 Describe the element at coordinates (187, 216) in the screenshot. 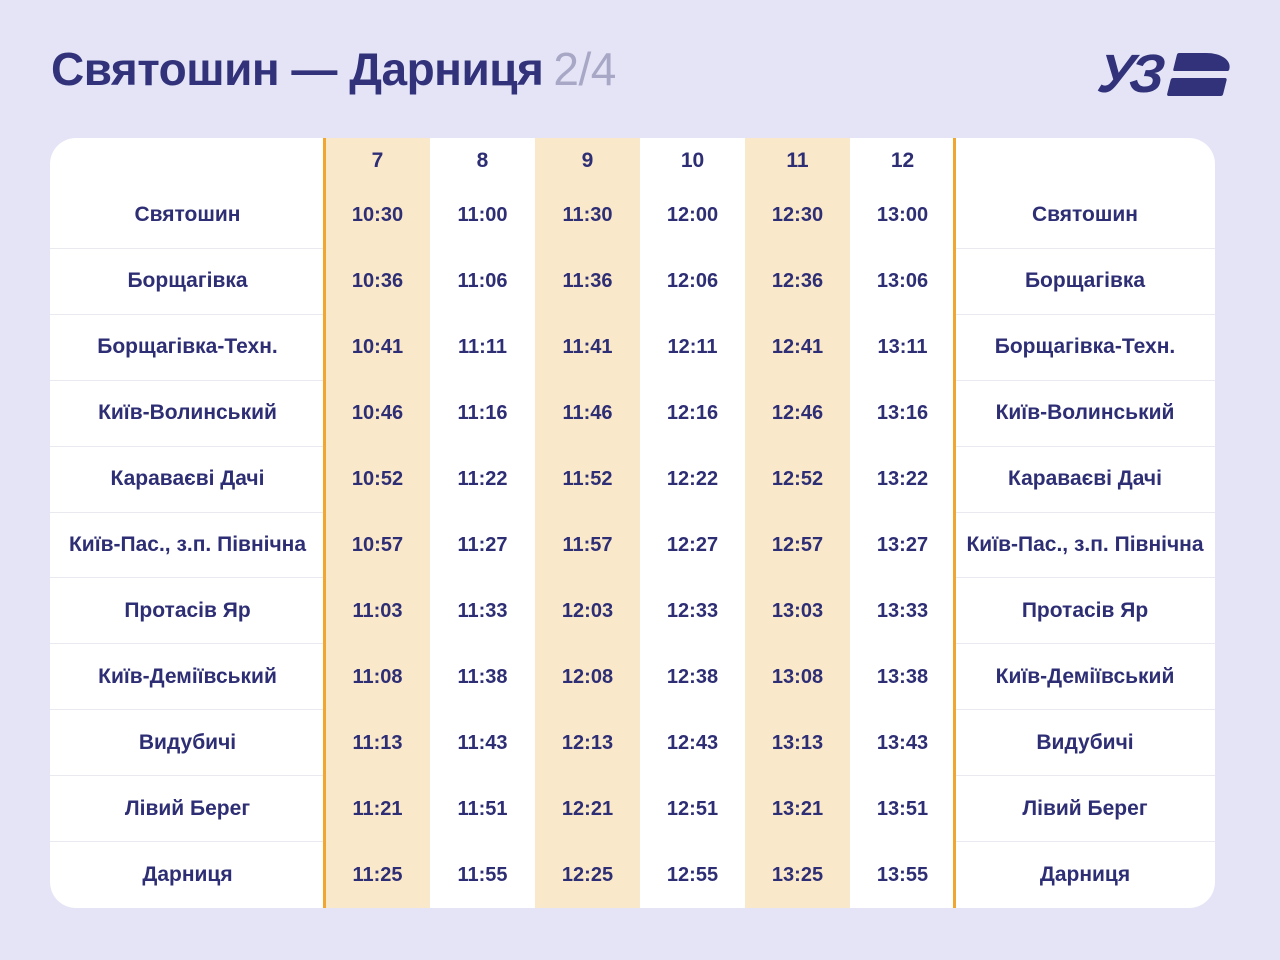

I see `station-cell-left: Святошин` at that location.